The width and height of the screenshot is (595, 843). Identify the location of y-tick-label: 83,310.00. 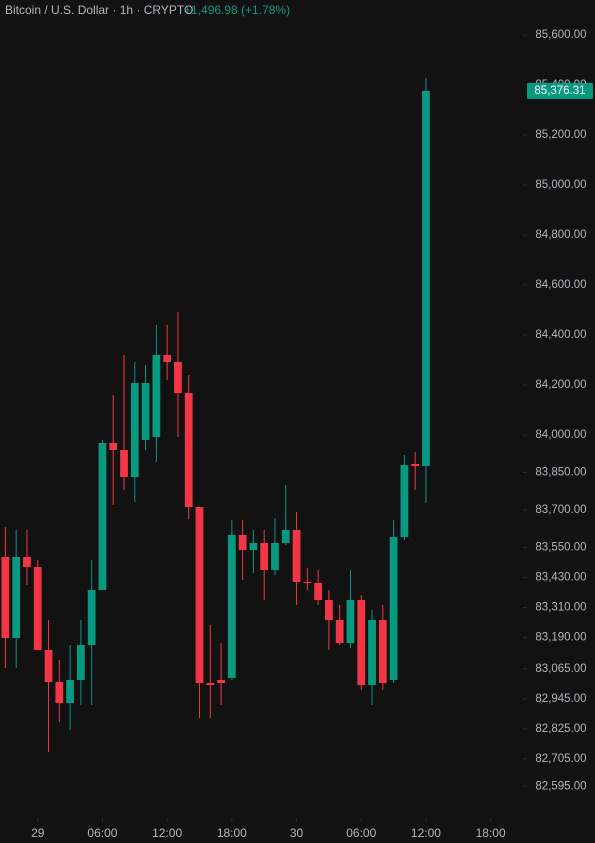
(560, 608).